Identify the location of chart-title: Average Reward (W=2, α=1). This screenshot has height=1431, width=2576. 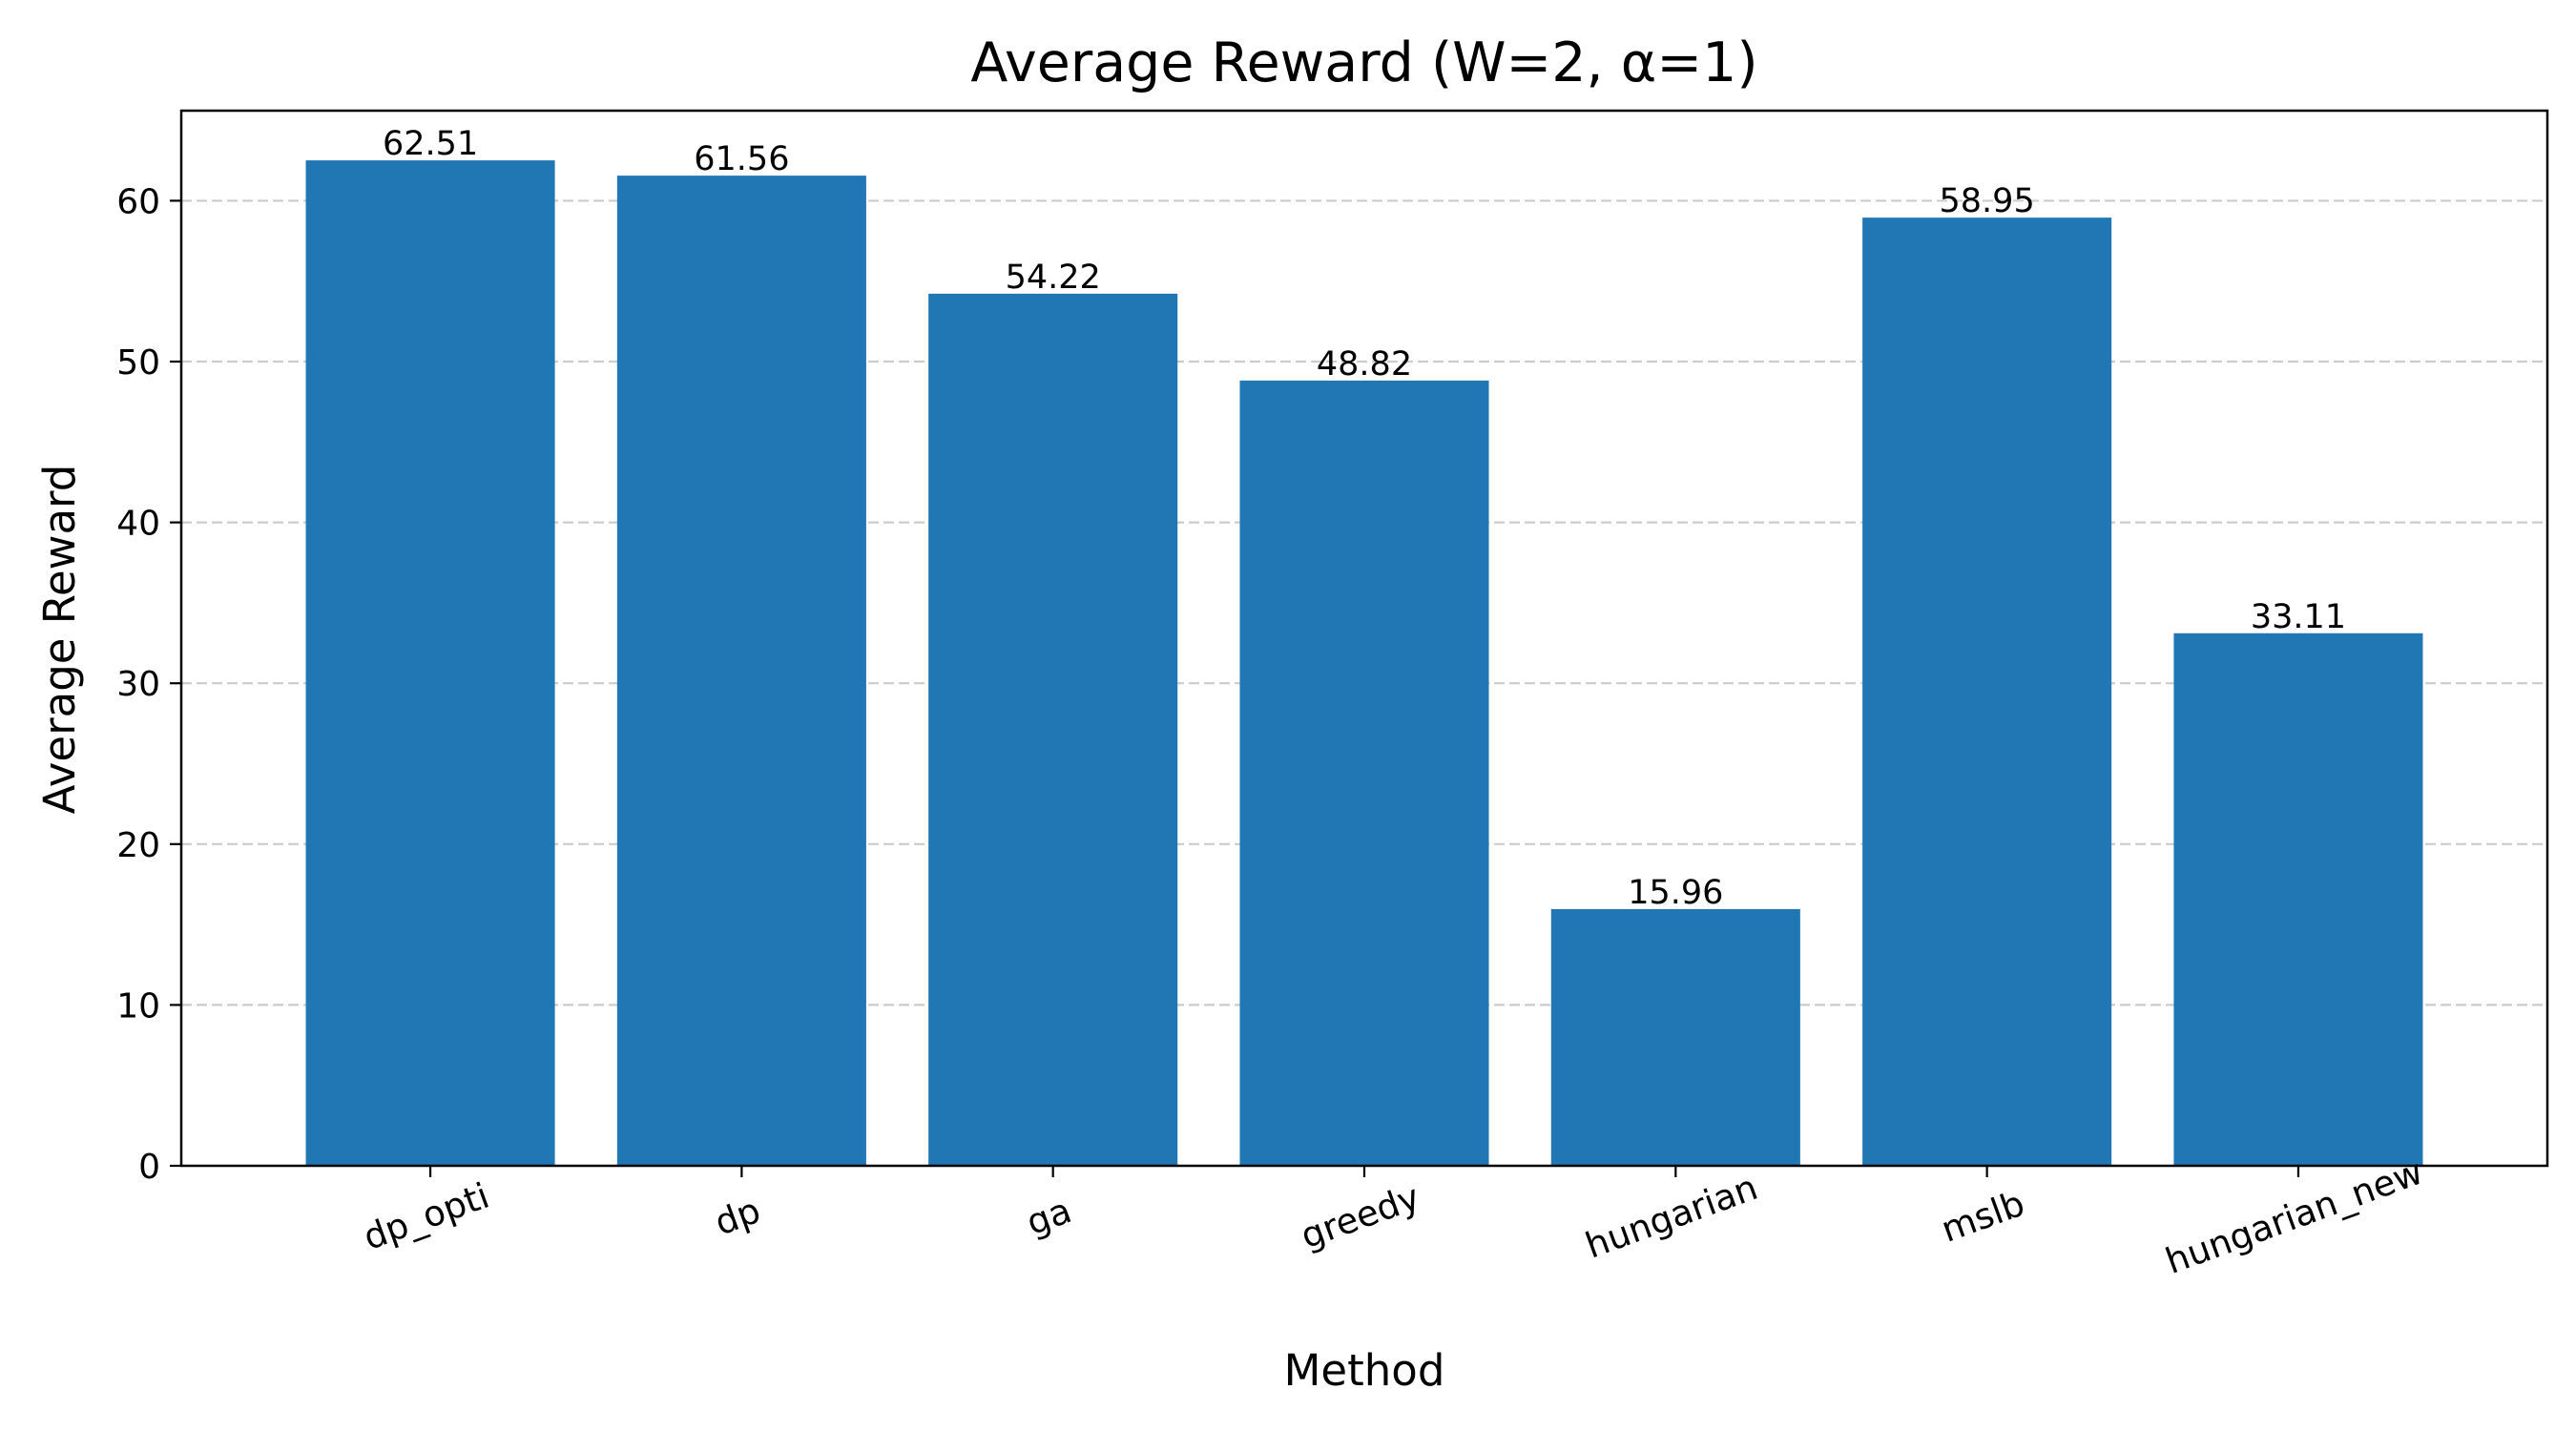
(1363, 62).